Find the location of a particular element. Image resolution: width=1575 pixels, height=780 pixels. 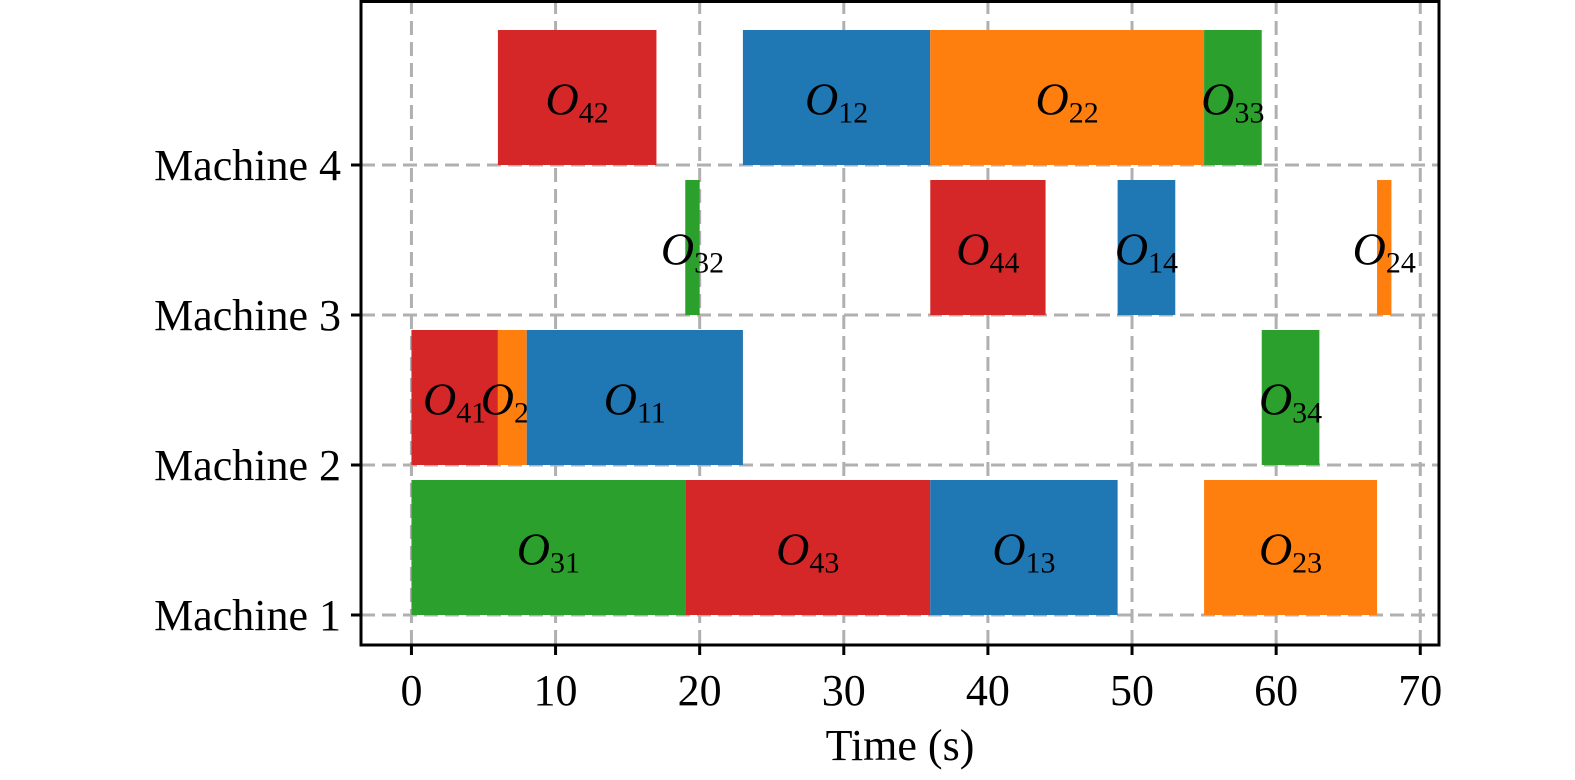

operation-bar-O41 is located at coordinates (454, 397).